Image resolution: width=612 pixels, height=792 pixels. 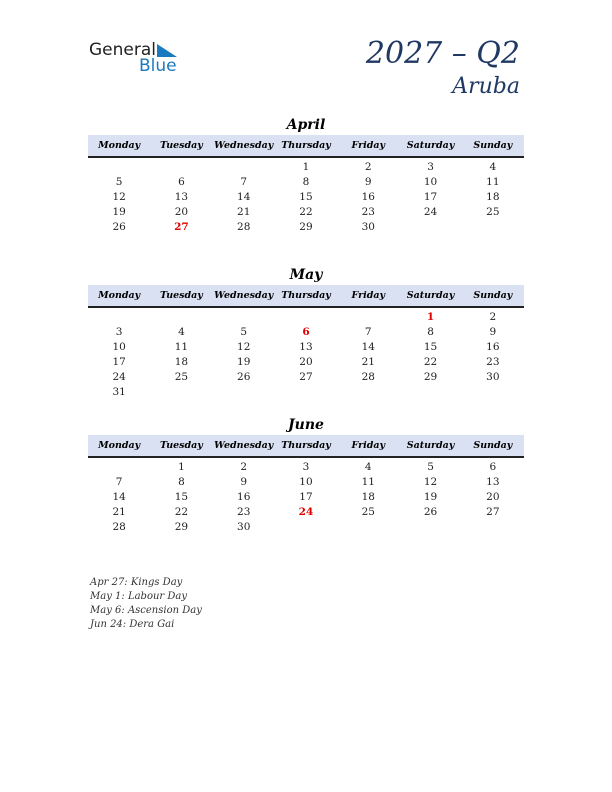 What do you see at coordinates (244, 497) in the screenshot?
I see `day-cell: 16` at bounding box center [244, 497].